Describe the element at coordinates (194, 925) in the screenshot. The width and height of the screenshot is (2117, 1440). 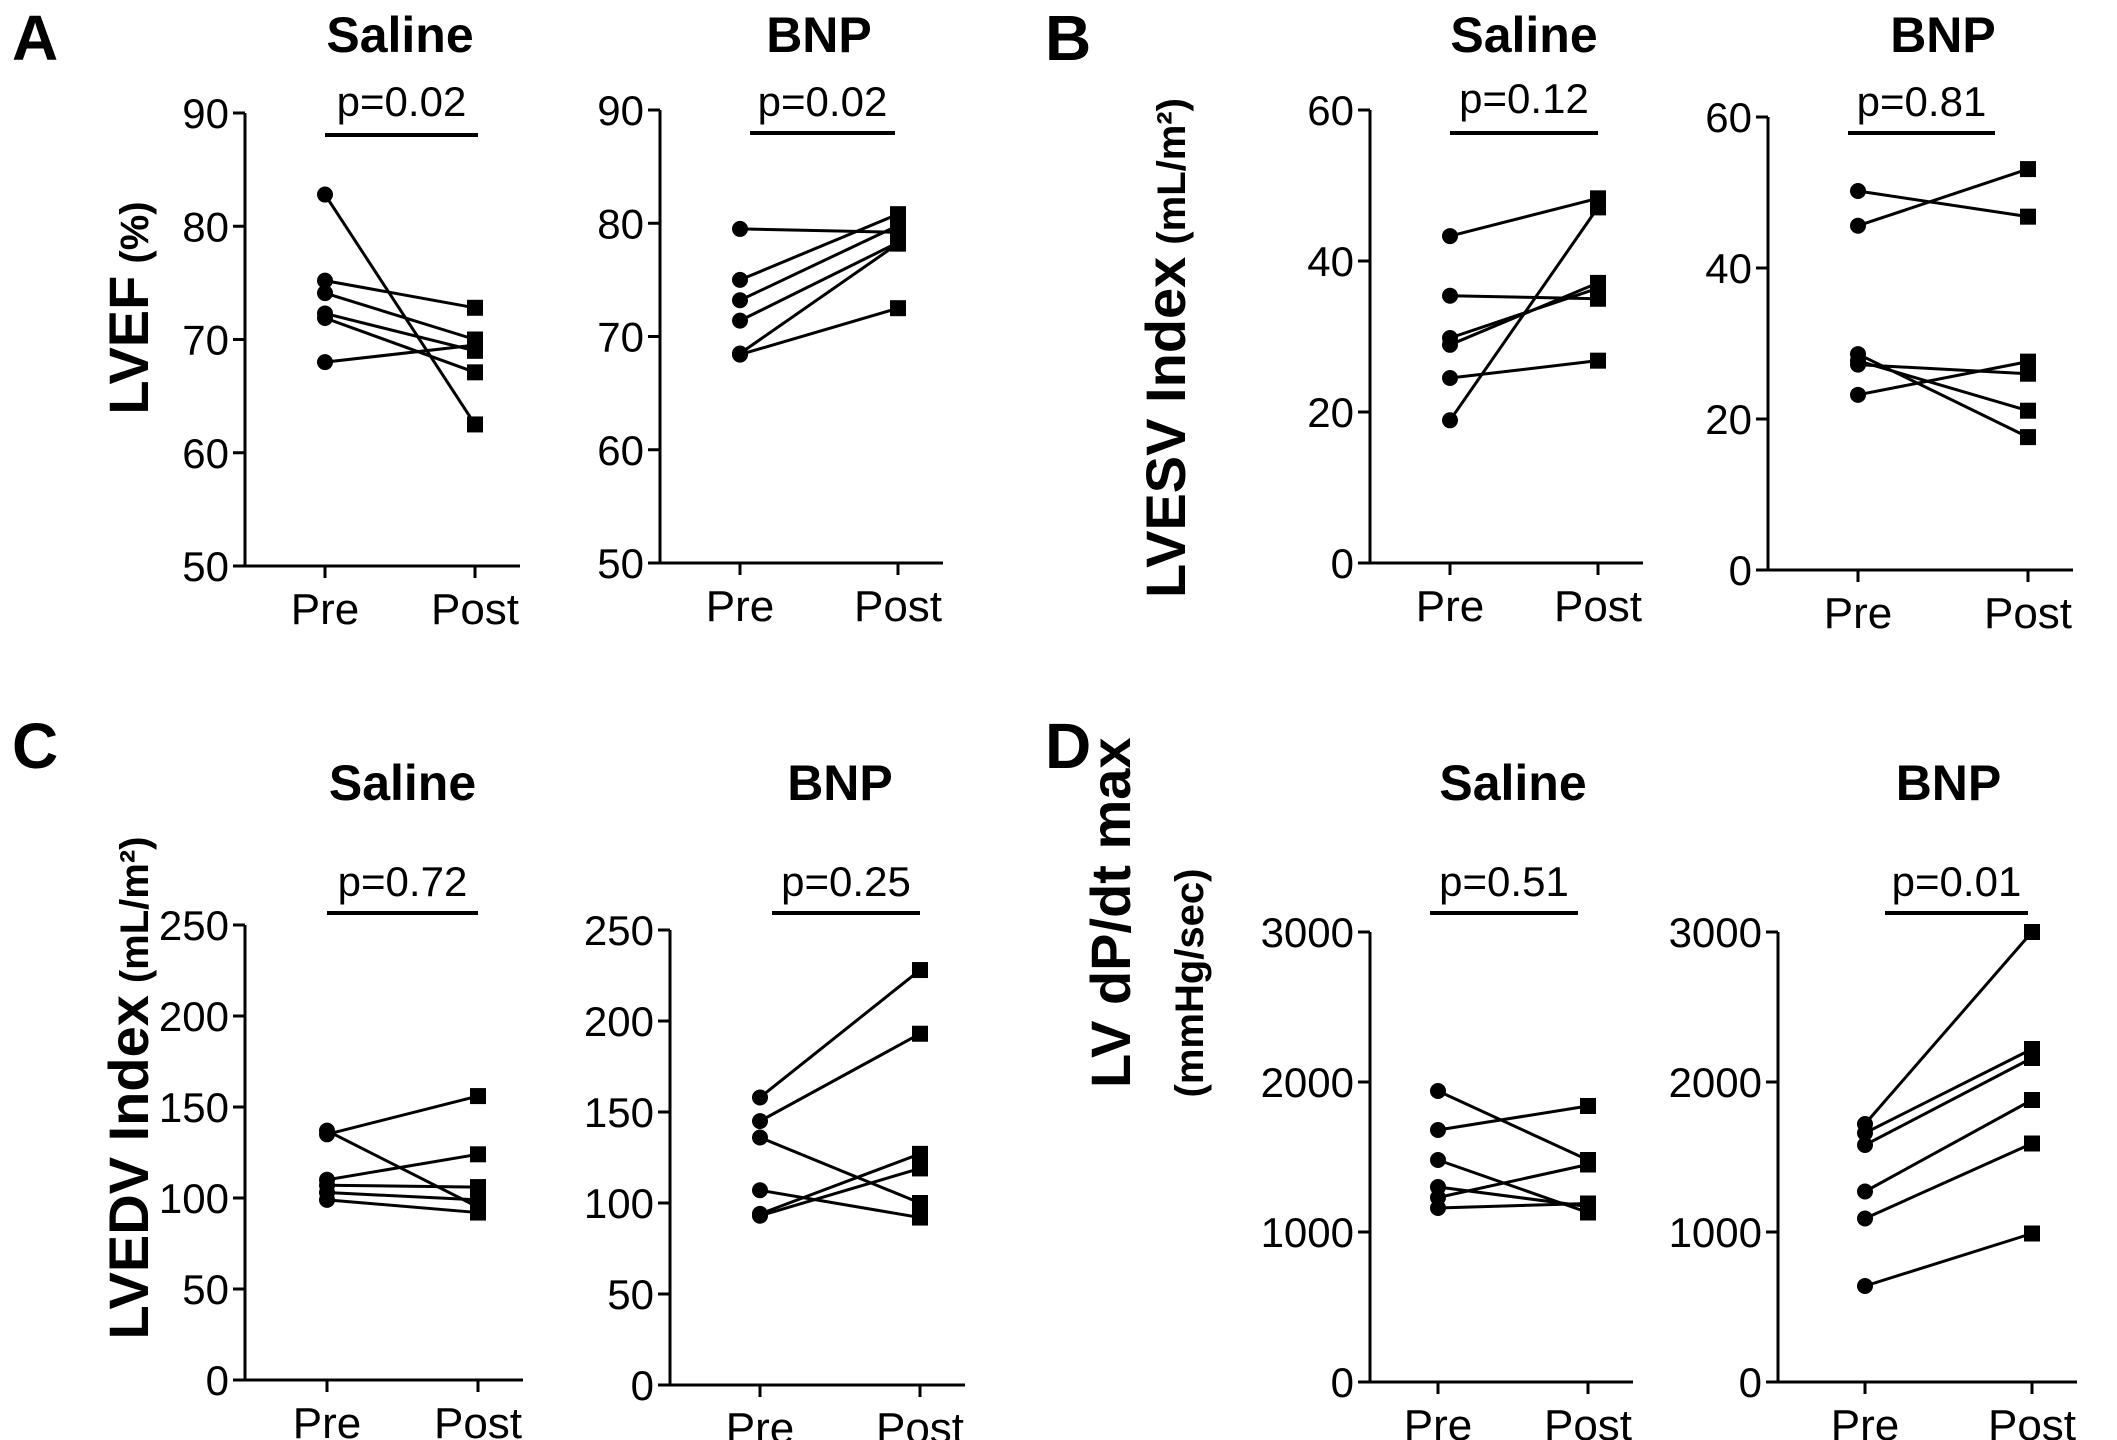
I see `y-tick-label: 250` at that location.